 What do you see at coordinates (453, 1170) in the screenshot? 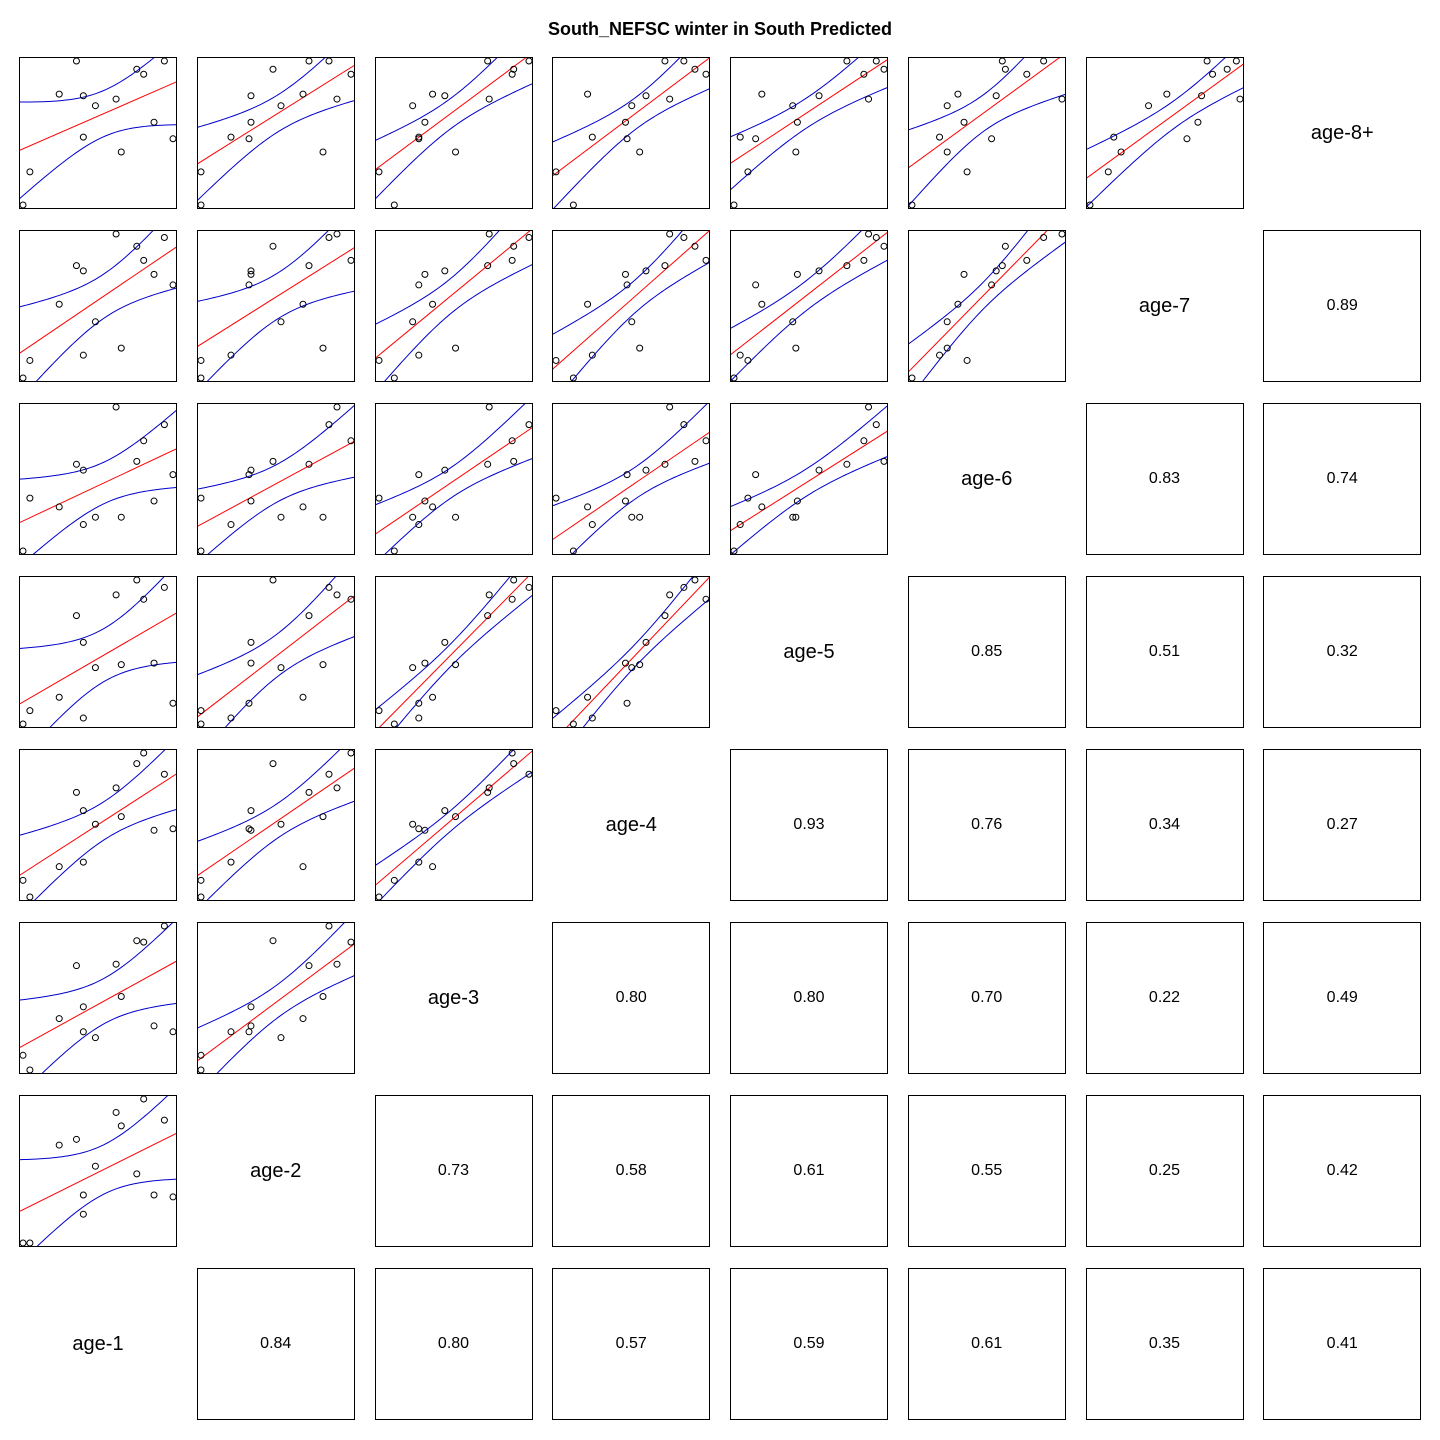
I see `correlation-value: 0.73` at bounding box center [453, 1170].